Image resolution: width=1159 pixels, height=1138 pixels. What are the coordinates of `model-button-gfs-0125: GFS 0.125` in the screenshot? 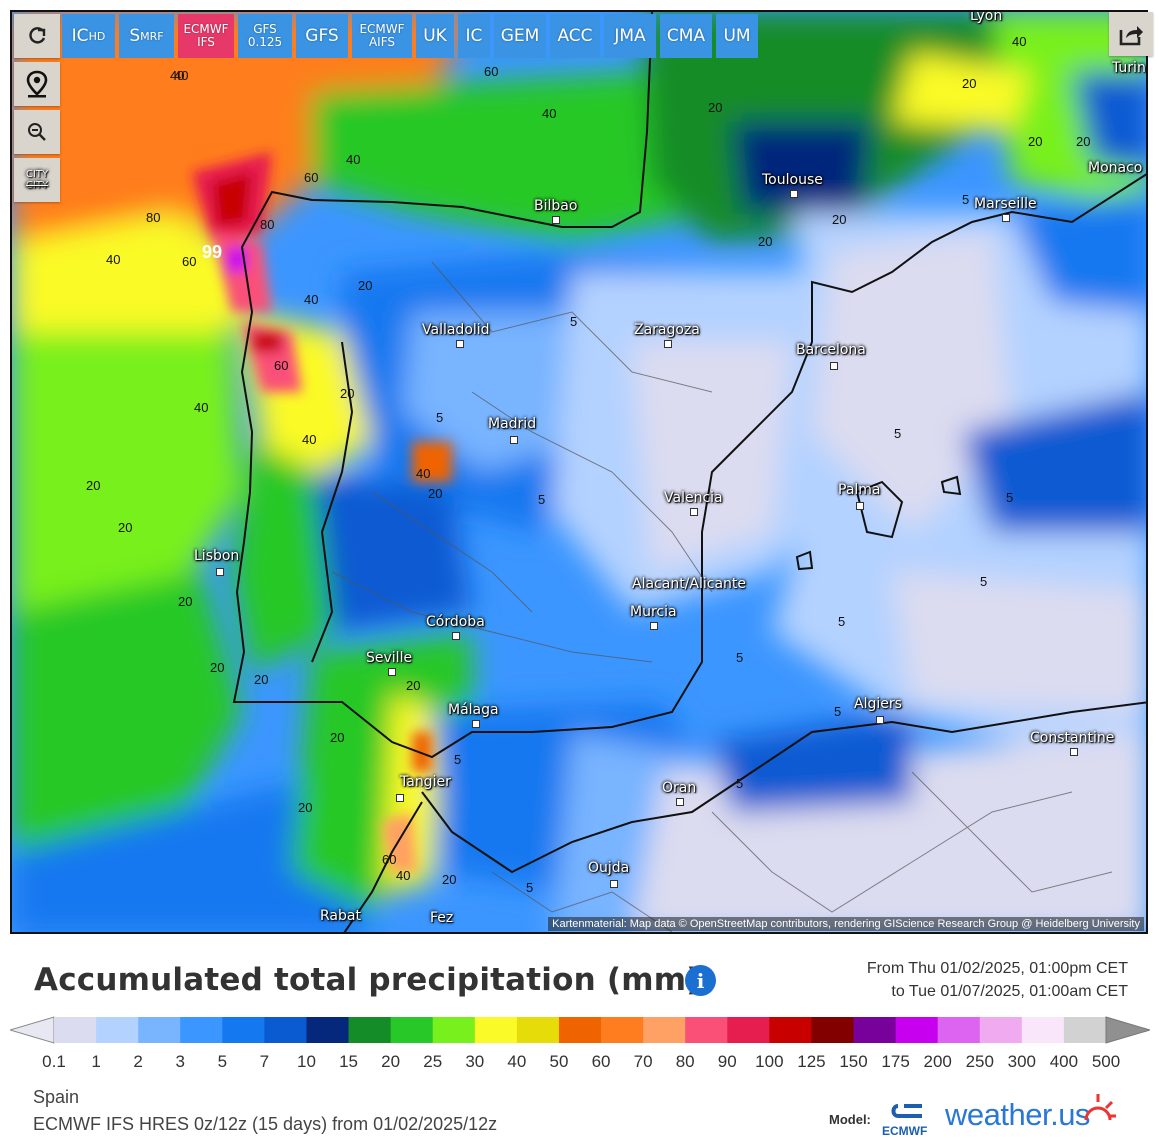 It's located at (265, 36).